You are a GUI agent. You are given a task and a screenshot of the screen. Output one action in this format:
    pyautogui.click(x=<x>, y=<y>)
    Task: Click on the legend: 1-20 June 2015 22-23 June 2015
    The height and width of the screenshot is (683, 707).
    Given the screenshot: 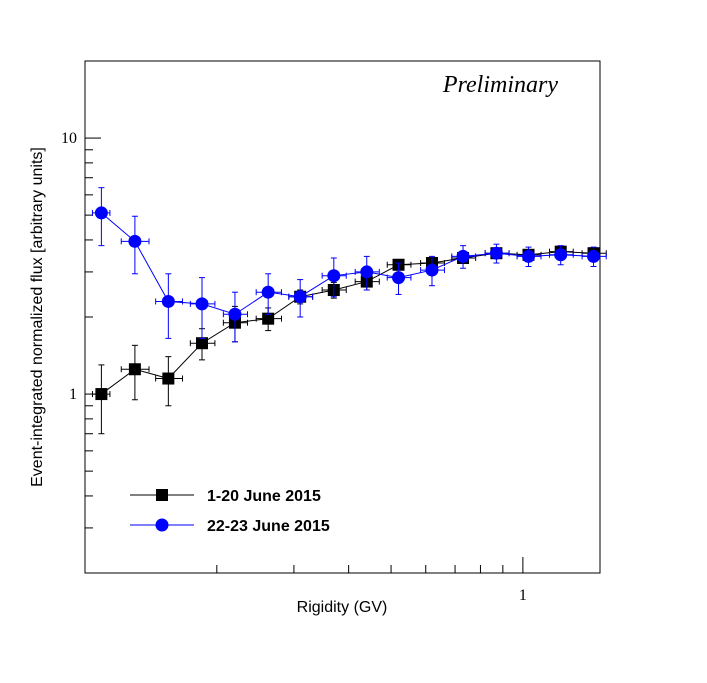 What is the action you would take?
    pyautogui.click(x=230, y=511)
    